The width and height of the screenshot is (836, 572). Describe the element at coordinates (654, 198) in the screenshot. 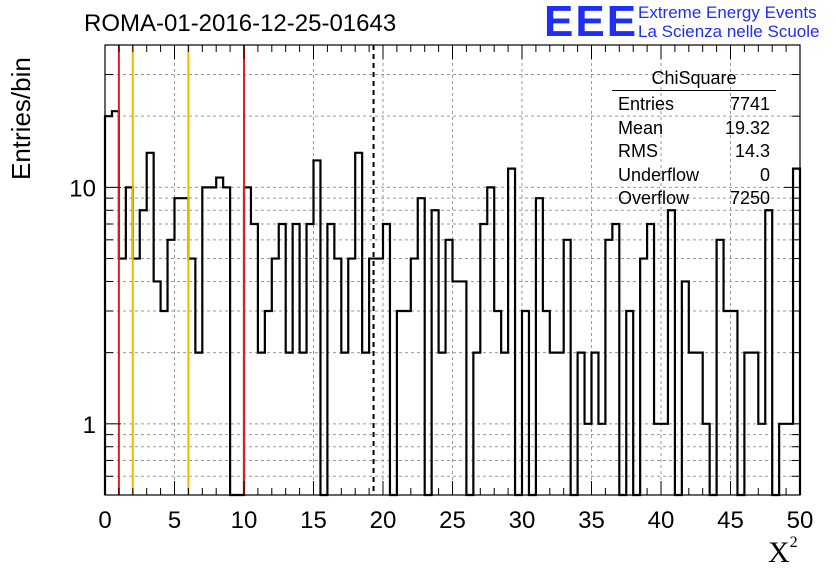

I see `stats-key: Overflow` at that location.